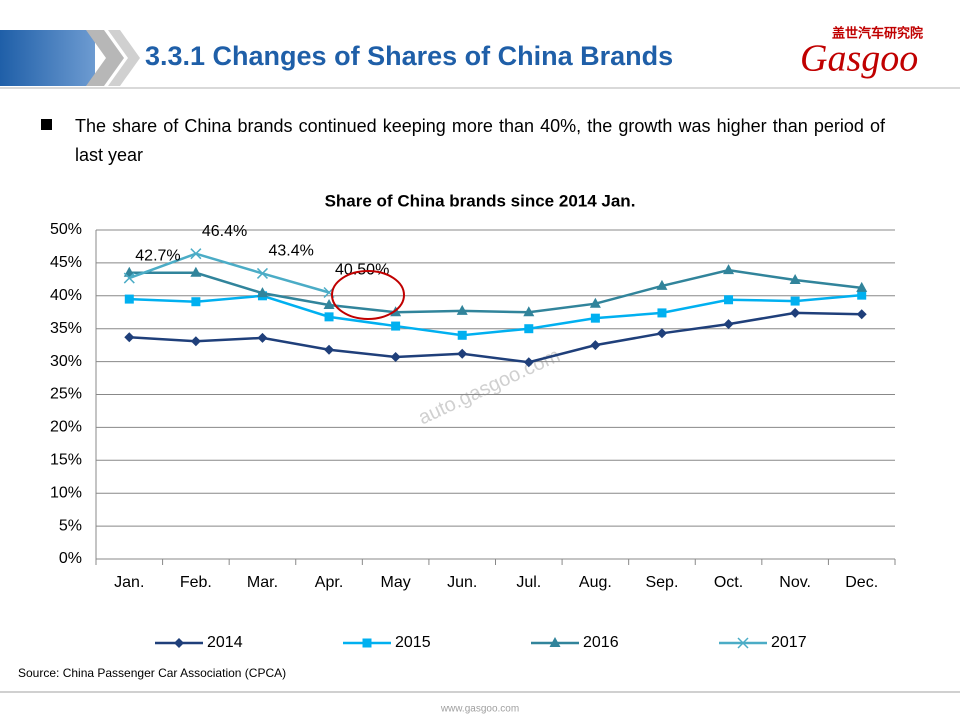 The width and height of the screenshot is (960, 720). Describe the element at coordinates (46, 124) in the screenshot. I see `bullet-square` at that location.